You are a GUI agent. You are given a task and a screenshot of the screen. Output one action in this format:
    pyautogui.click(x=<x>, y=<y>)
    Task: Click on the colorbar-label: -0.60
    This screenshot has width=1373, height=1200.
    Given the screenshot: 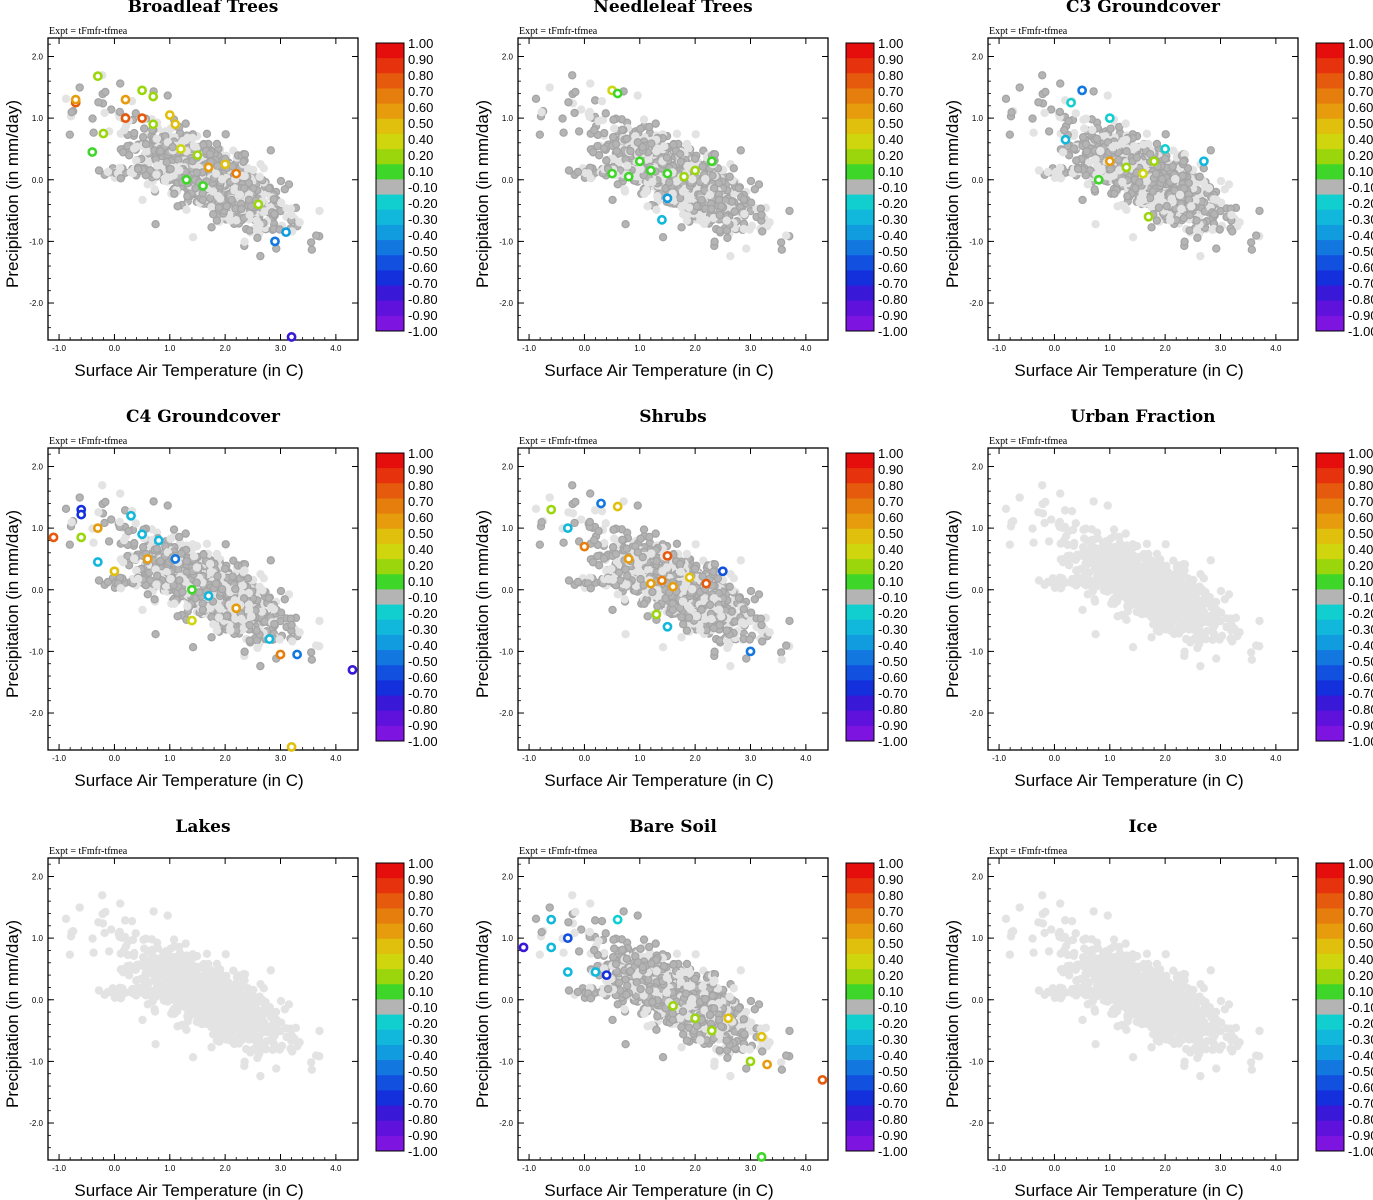 What is the action you would take?
    pyautogui.click(x=893, y=267)
    